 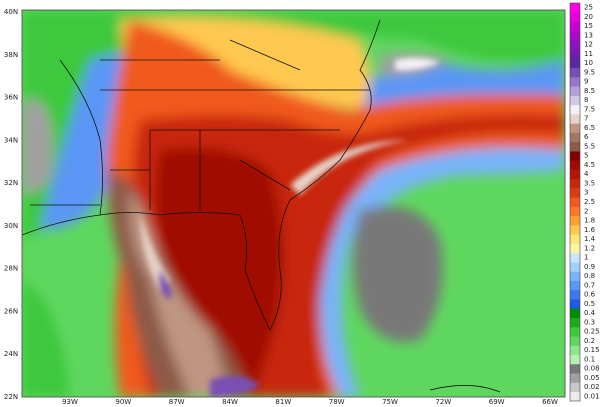 I want to click on colorbar-label: 7.5, so click(x=589, y=109).